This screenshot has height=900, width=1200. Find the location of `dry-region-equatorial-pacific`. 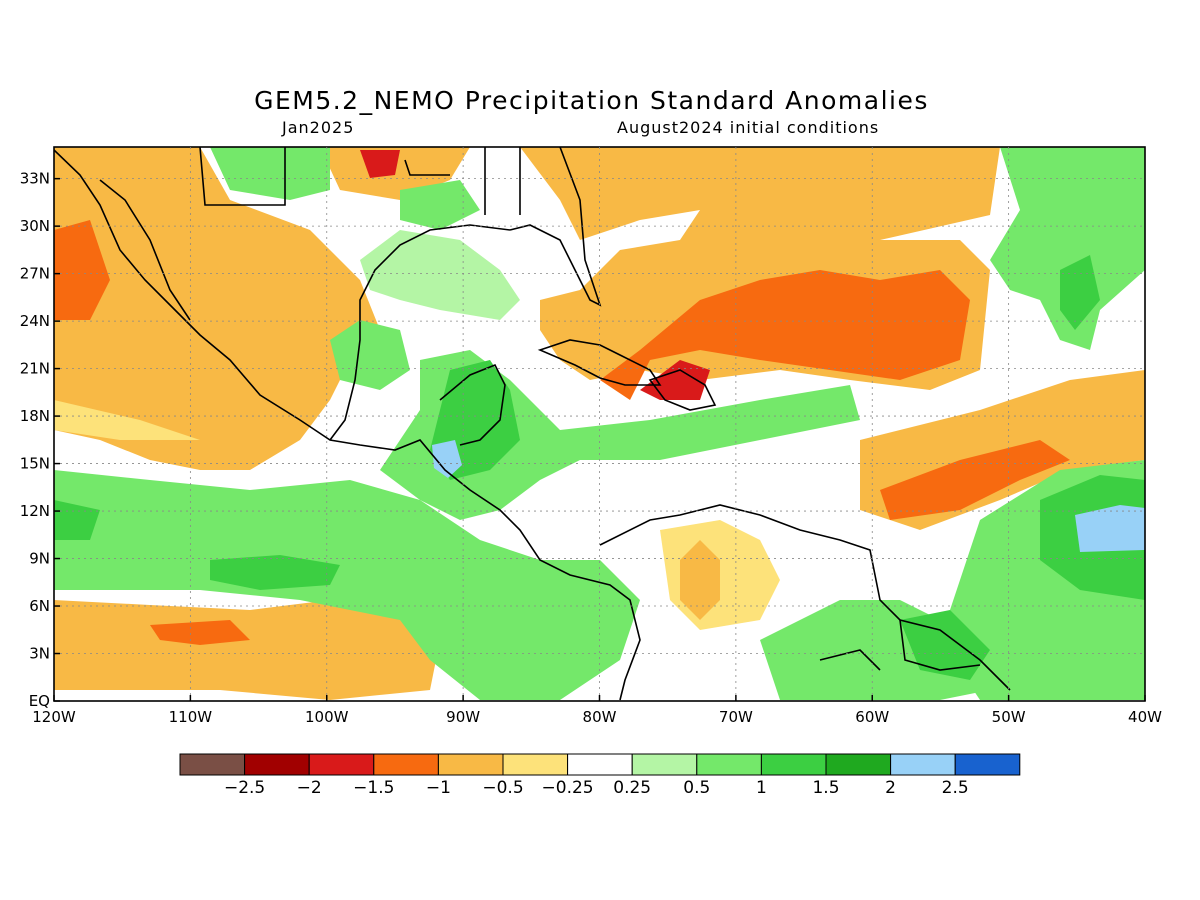

dry-region-equatorial-pacific is located at coordinates (247, 645).